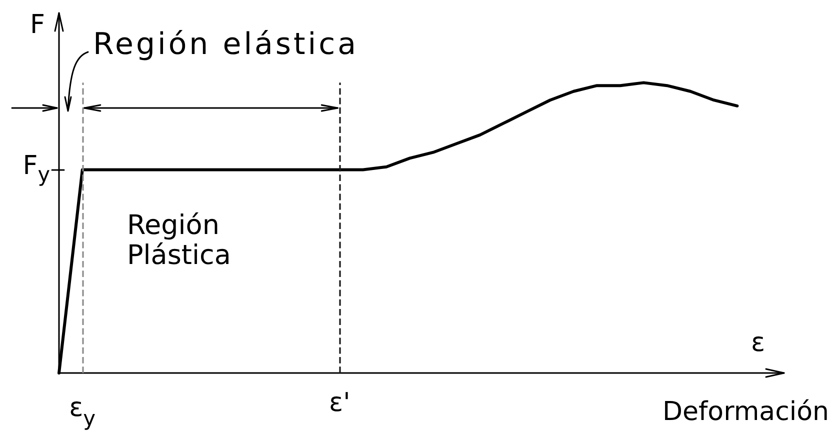 The width and height of the screenshot is (833, 435). I want to click on text: Región elástica, so click(226, 44).